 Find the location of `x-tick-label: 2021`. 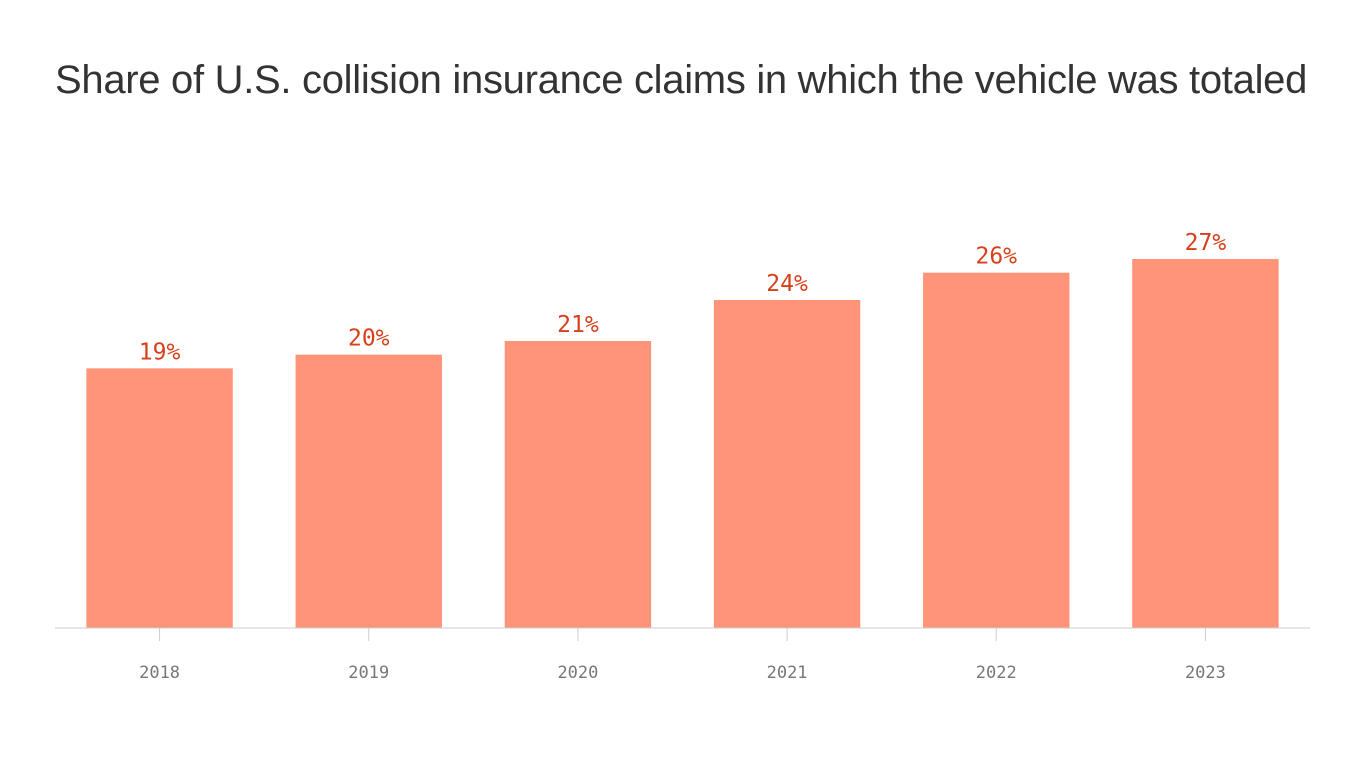

x-tick-label: 2021 is located at coordinates (787, 673).